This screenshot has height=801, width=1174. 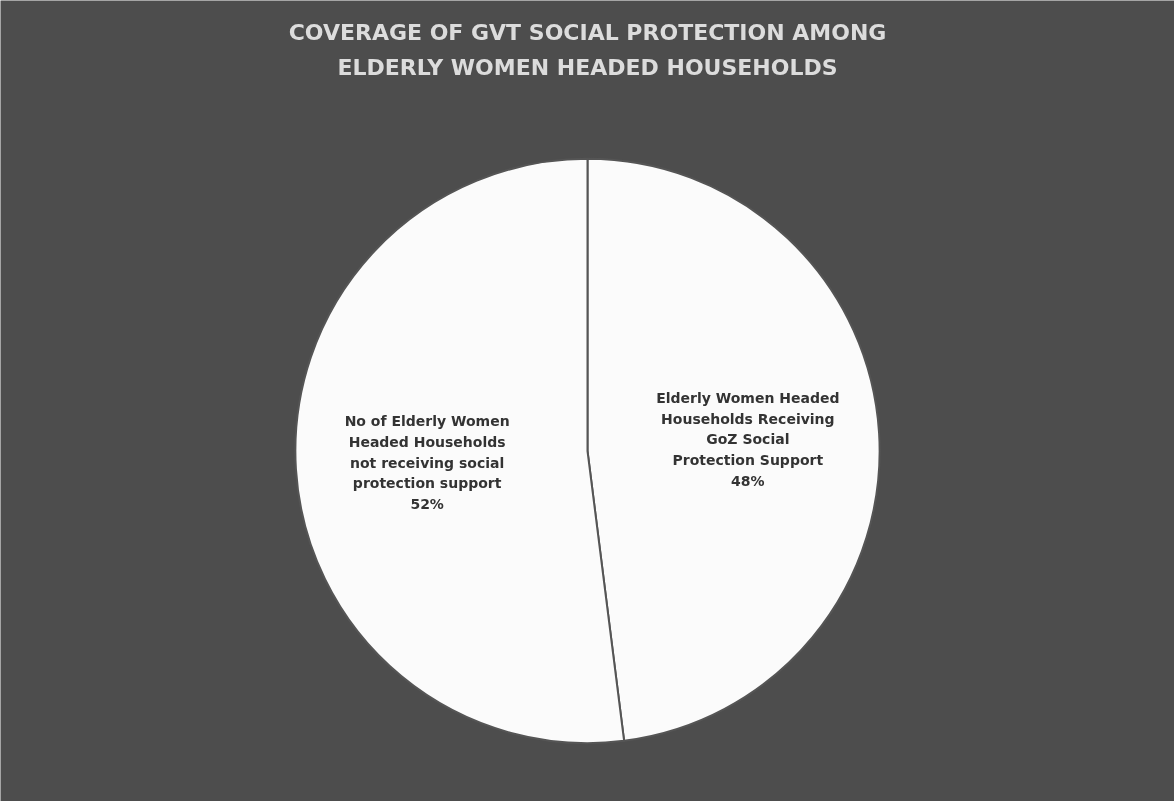 What do you see at coordinates (427, 504) in the screenshot?
I see `data-label: 52%` at bounding box center [427, 504].